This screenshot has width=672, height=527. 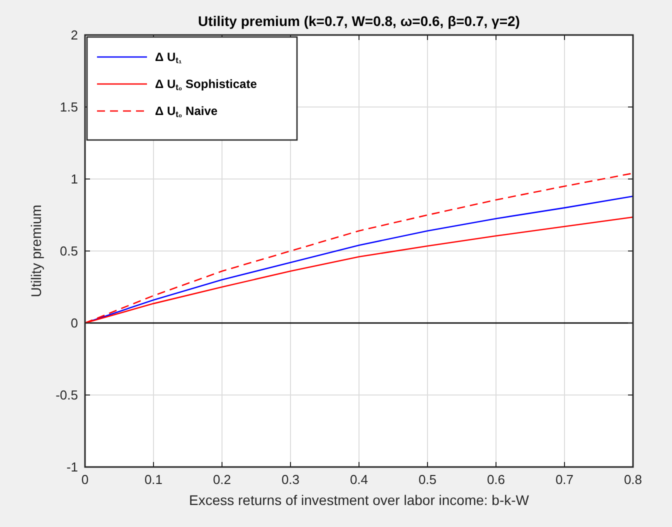 I want to click on x-tick-label: 0.2, so click(x=222, y=479).